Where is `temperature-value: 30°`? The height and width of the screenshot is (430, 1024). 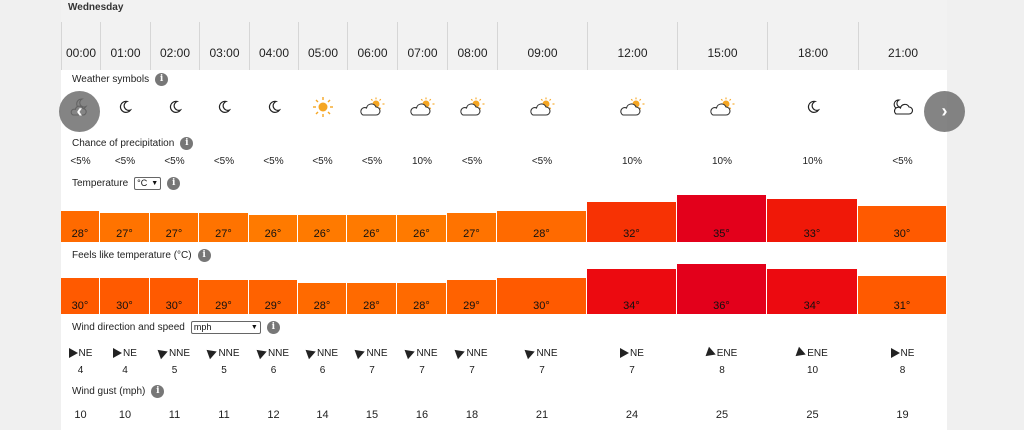 temperature-value: 30° is located at coordinates (902, 233).